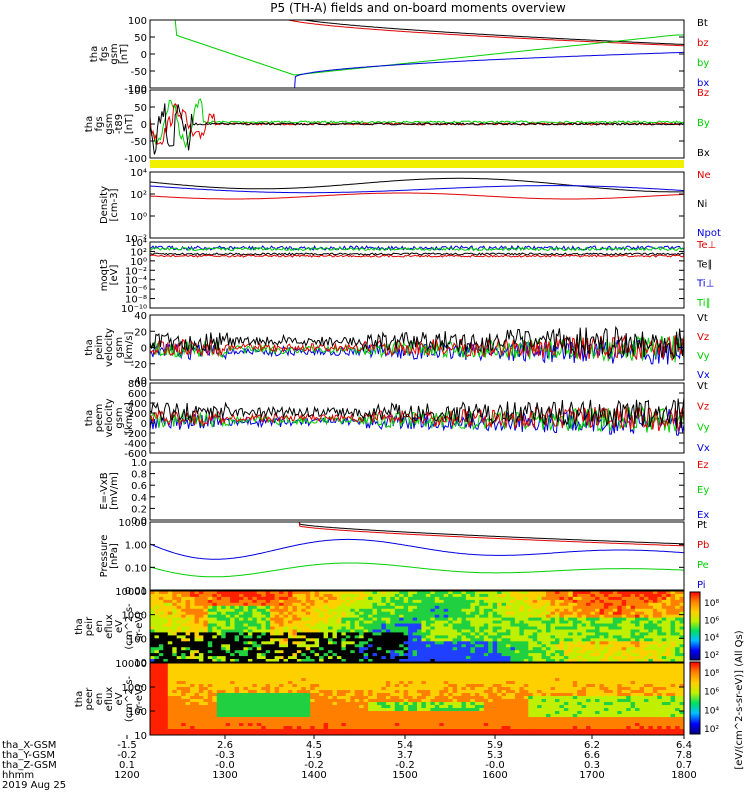 Image resolution: width=750 pixels, height=800 pixels. What do you see at coordinates (492, 32) in the screenshot?
I see `series-line` at bounding box center [492, 32].